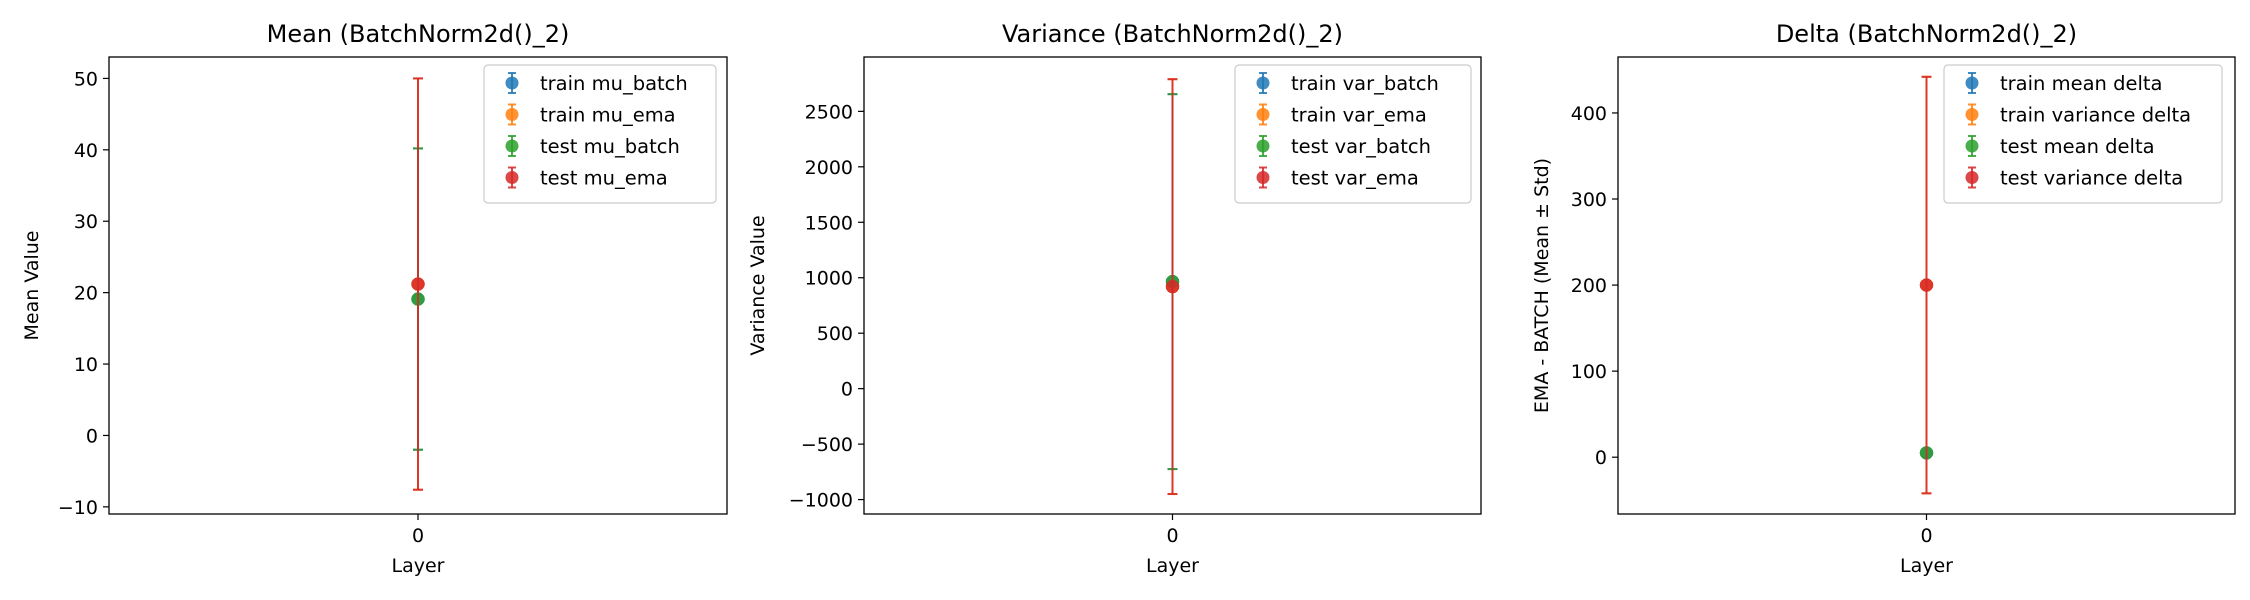 The image size is (2250, 600). I want to click on chart-title: Mean (BatchNorm2d()_2), so click(418, 34).